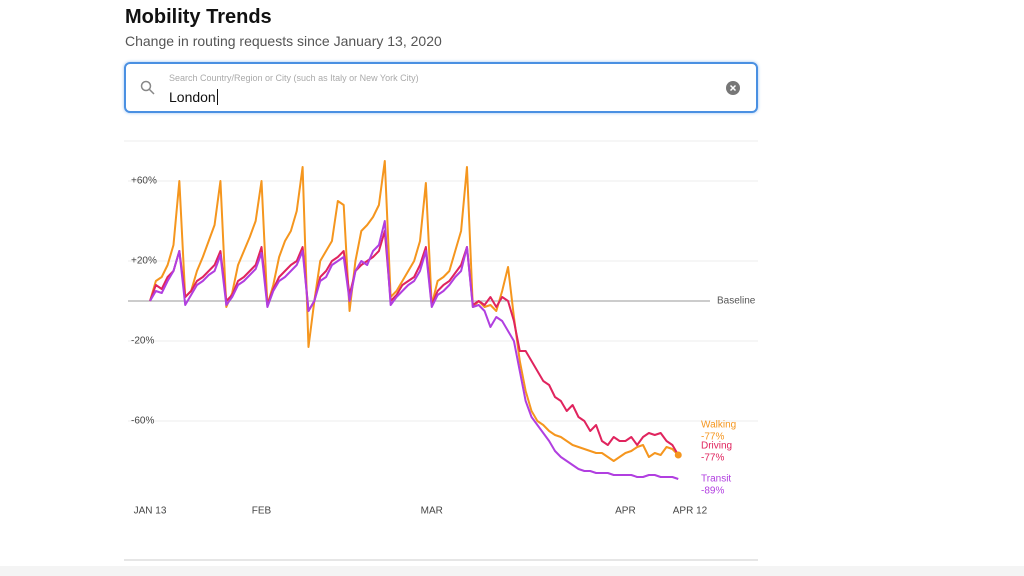  I want to click on x-tick-label: FEB, so click(262, 511).